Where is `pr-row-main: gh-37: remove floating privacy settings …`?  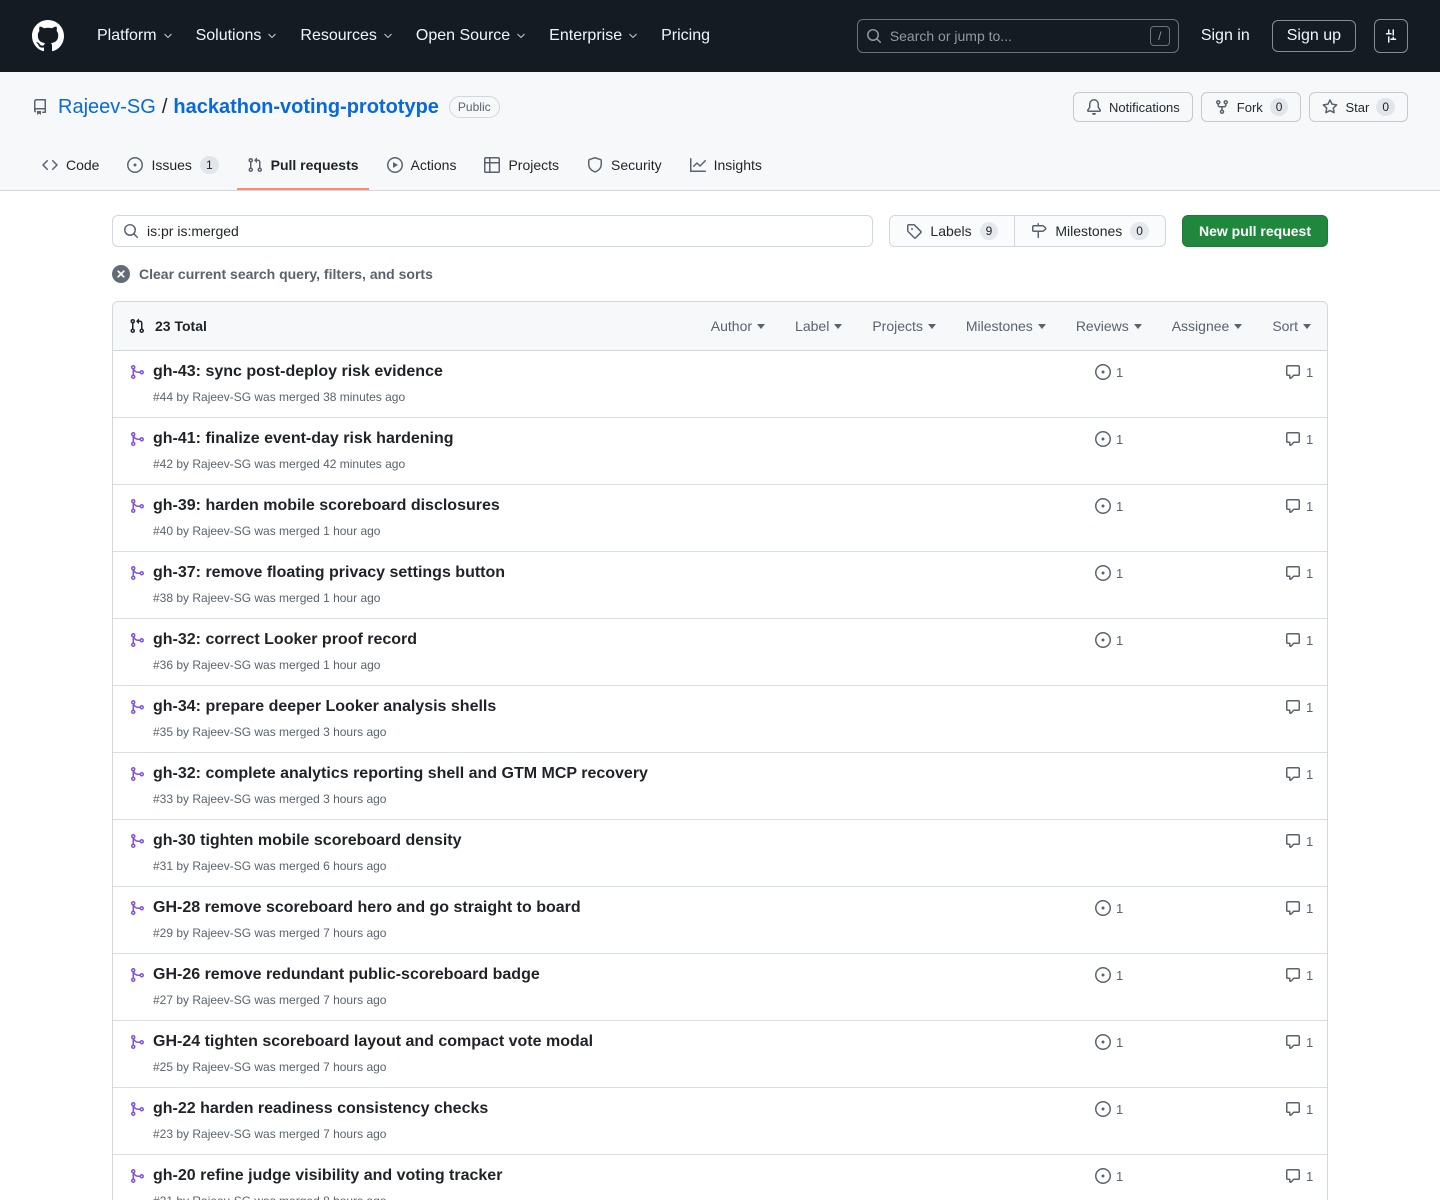
pr-row-main: gh-37: remove floating privacy settings … is located at coordinates (624, 584).